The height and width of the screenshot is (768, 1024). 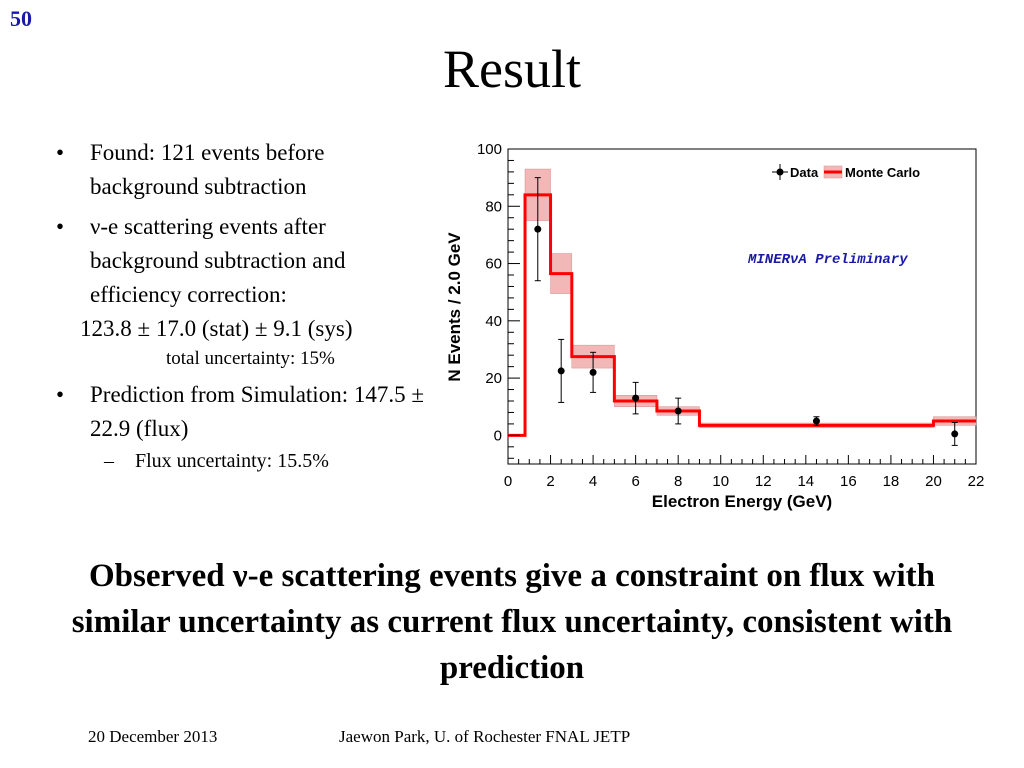 I want to click on x-tick-label: 2, so click(x=550, y=481).